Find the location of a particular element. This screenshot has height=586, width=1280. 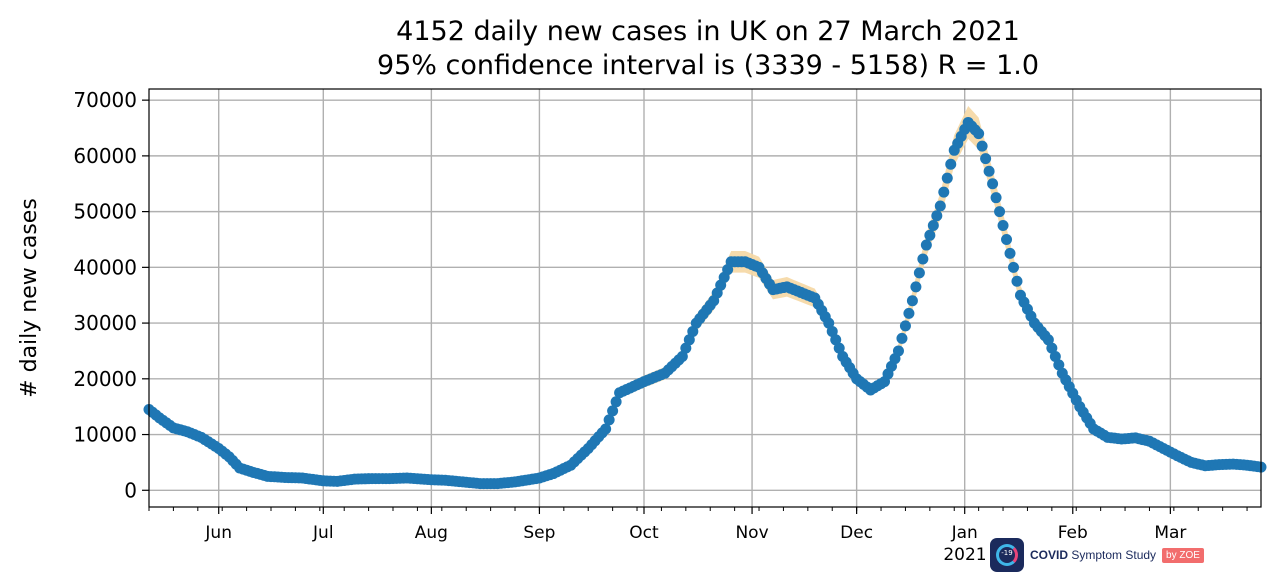

y-axis-label: # daily new cases is located at coordinates (29, 298).